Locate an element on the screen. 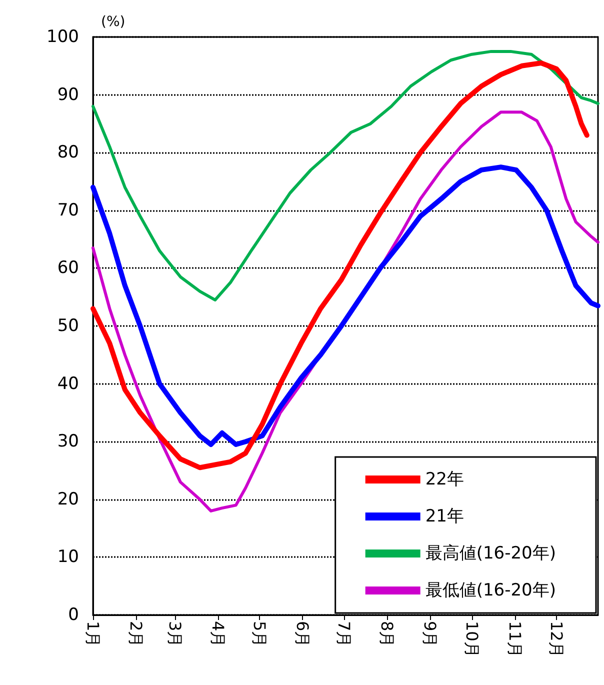  y-tick-label: 0 is located at coordinates (73, 615).